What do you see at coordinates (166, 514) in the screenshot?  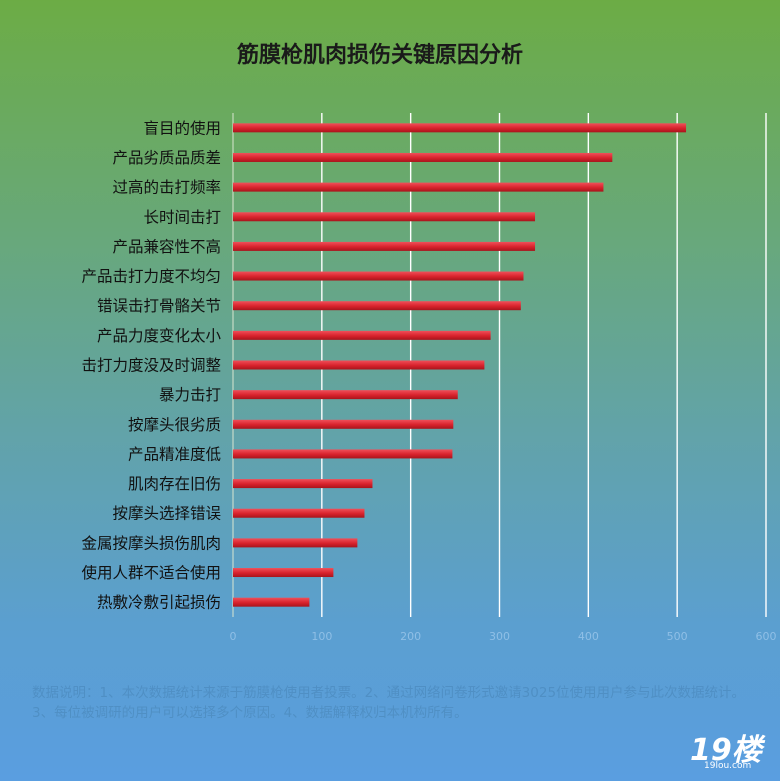 I see `category-label: 按摩头选择错误` at bounding box center [166, 514].